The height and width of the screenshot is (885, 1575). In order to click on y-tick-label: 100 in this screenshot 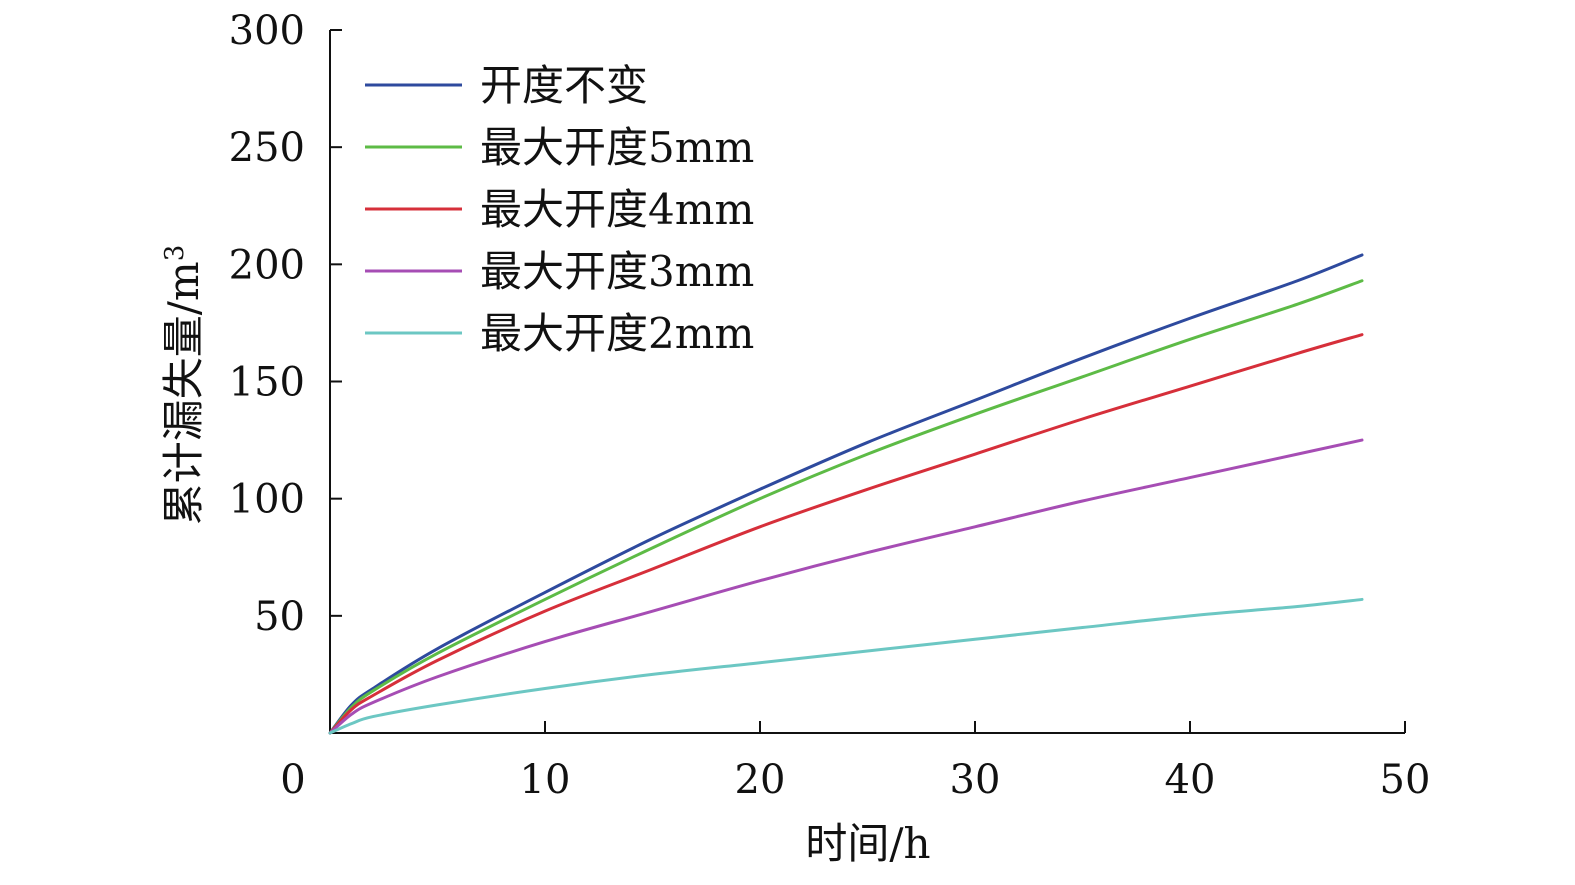, I will do `click(267, 500)`.